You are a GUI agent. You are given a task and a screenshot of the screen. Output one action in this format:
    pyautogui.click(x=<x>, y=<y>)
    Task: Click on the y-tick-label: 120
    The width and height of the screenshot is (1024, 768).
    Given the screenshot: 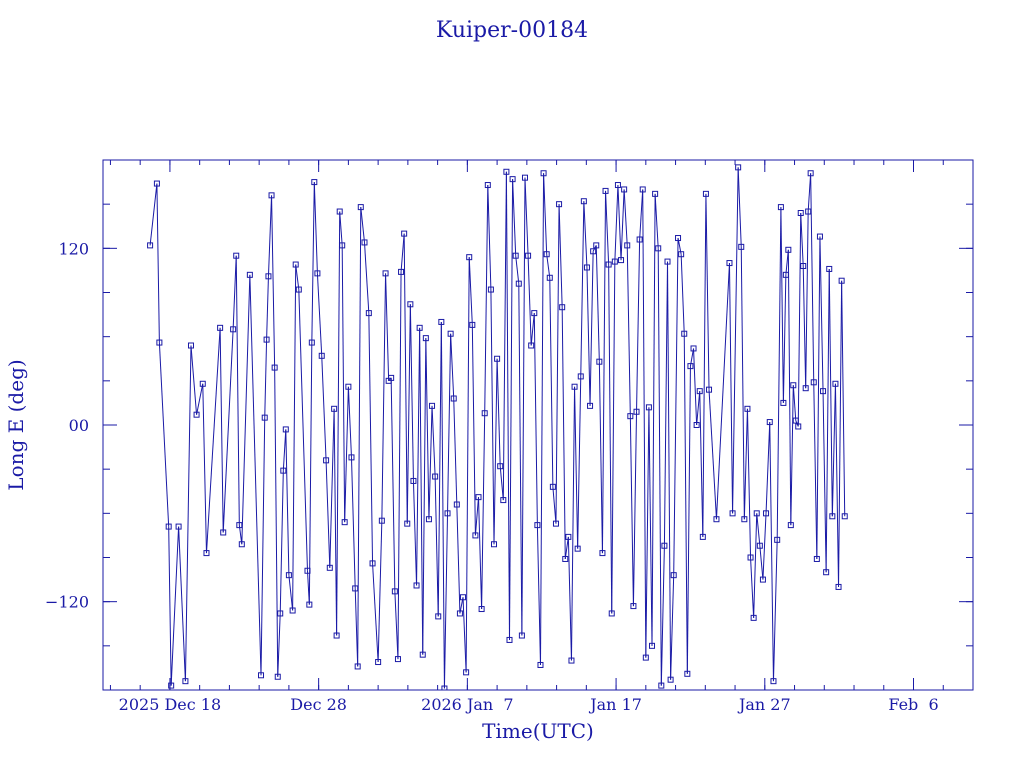 What is the action you would take?
    pyautogui.click(x=73, y=248)
    